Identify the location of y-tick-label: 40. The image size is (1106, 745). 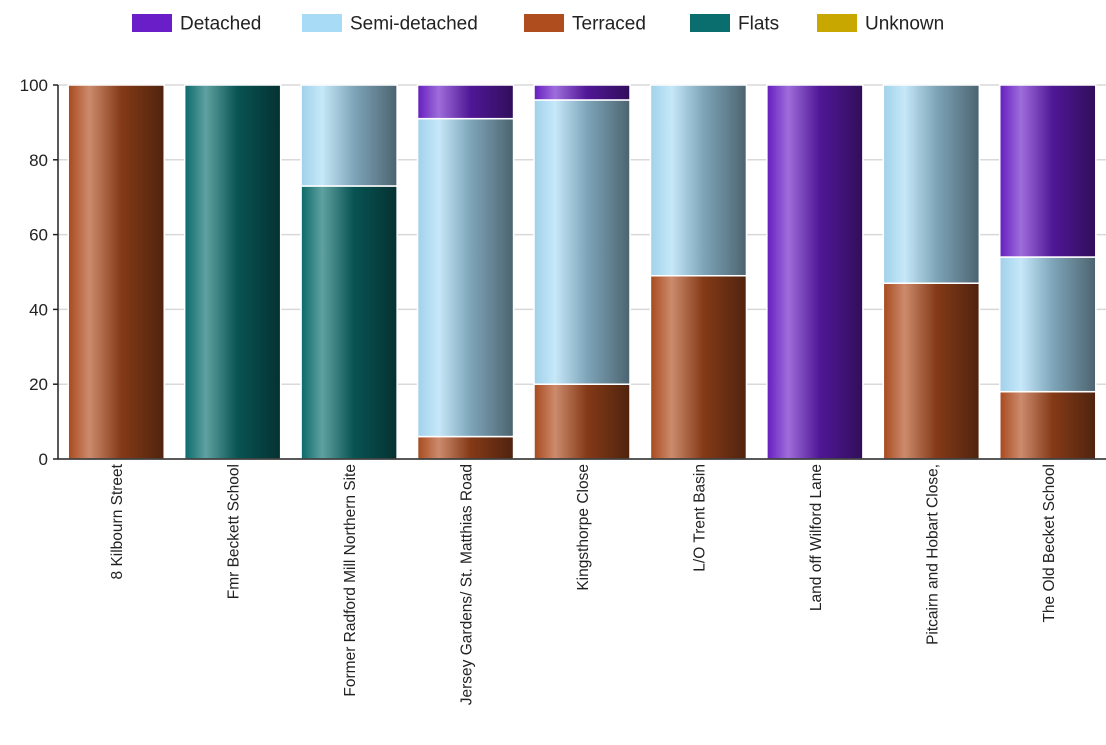
(38, 309).